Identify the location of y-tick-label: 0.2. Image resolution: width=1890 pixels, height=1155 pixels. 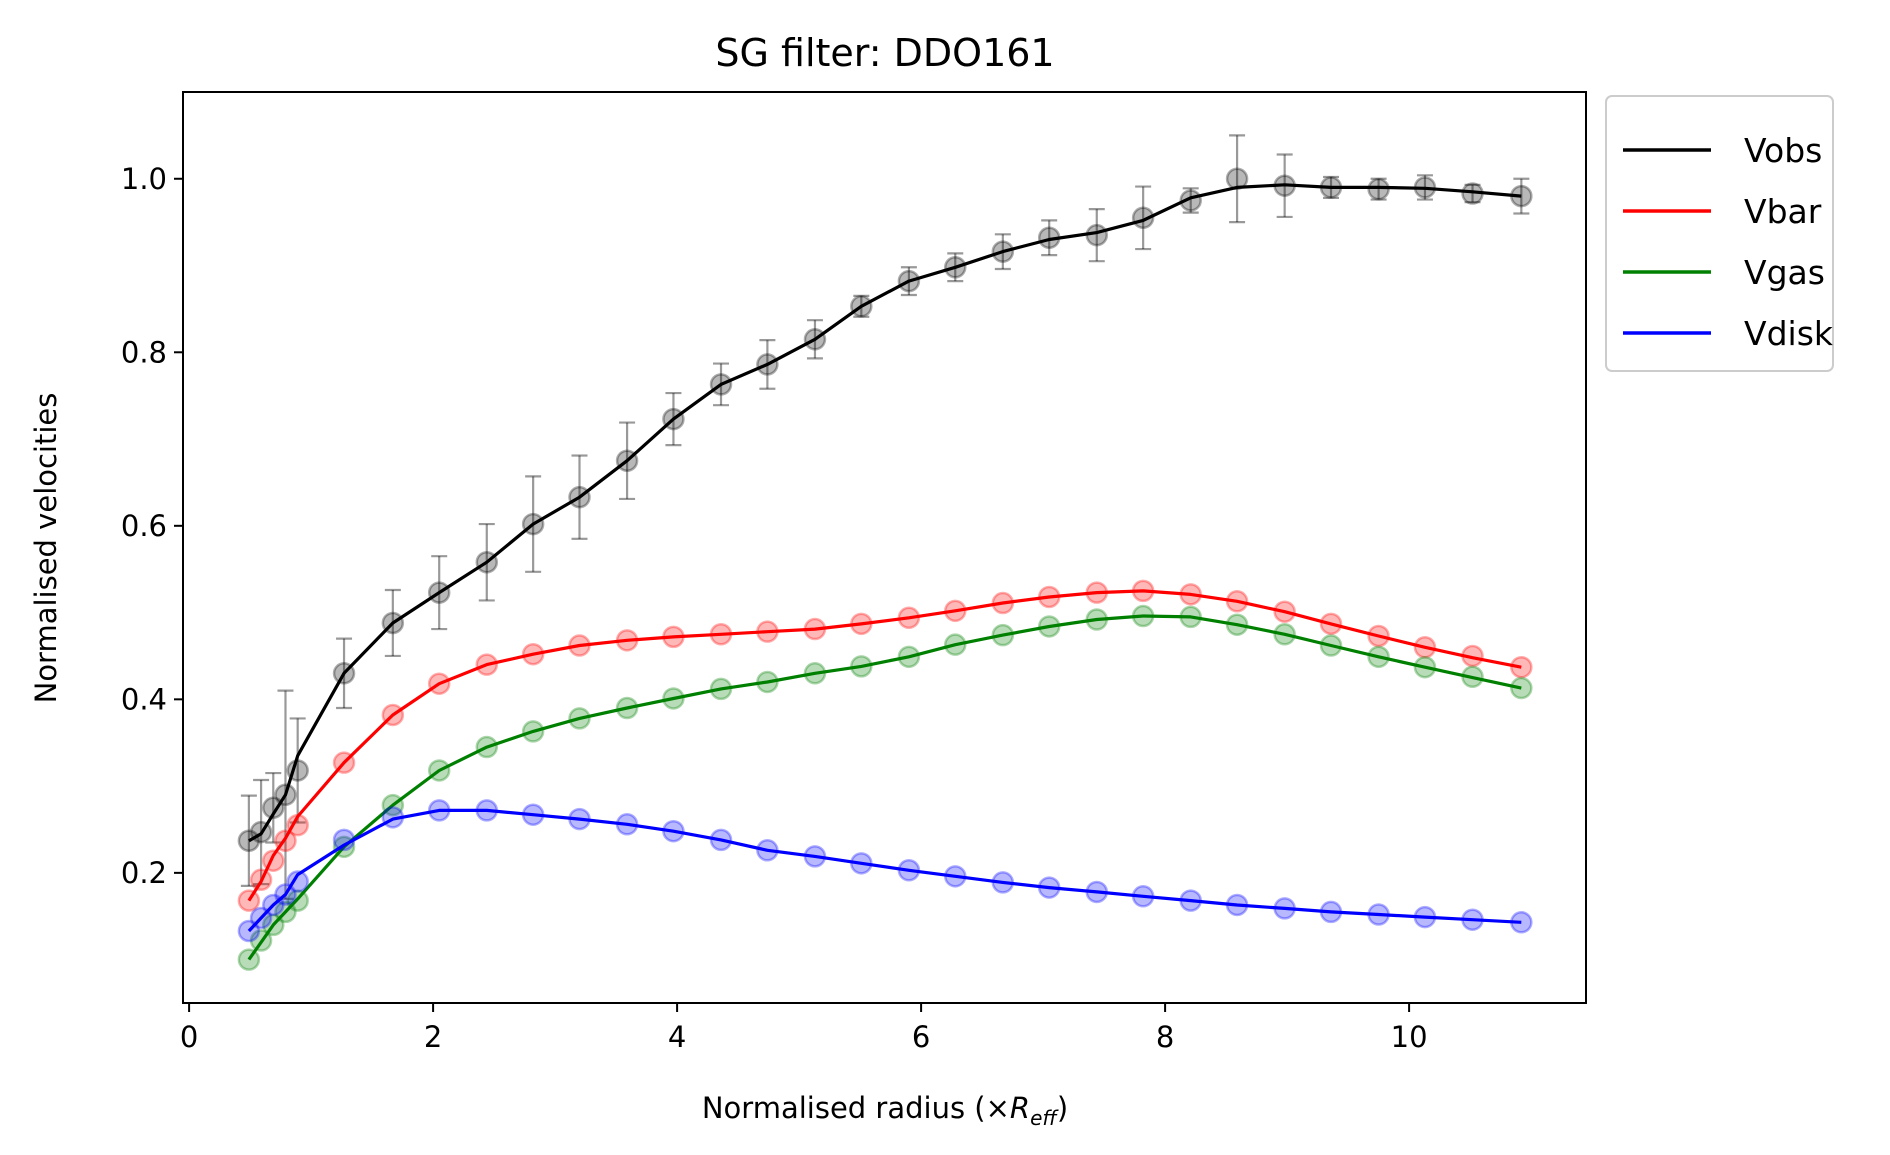
(144, 873).